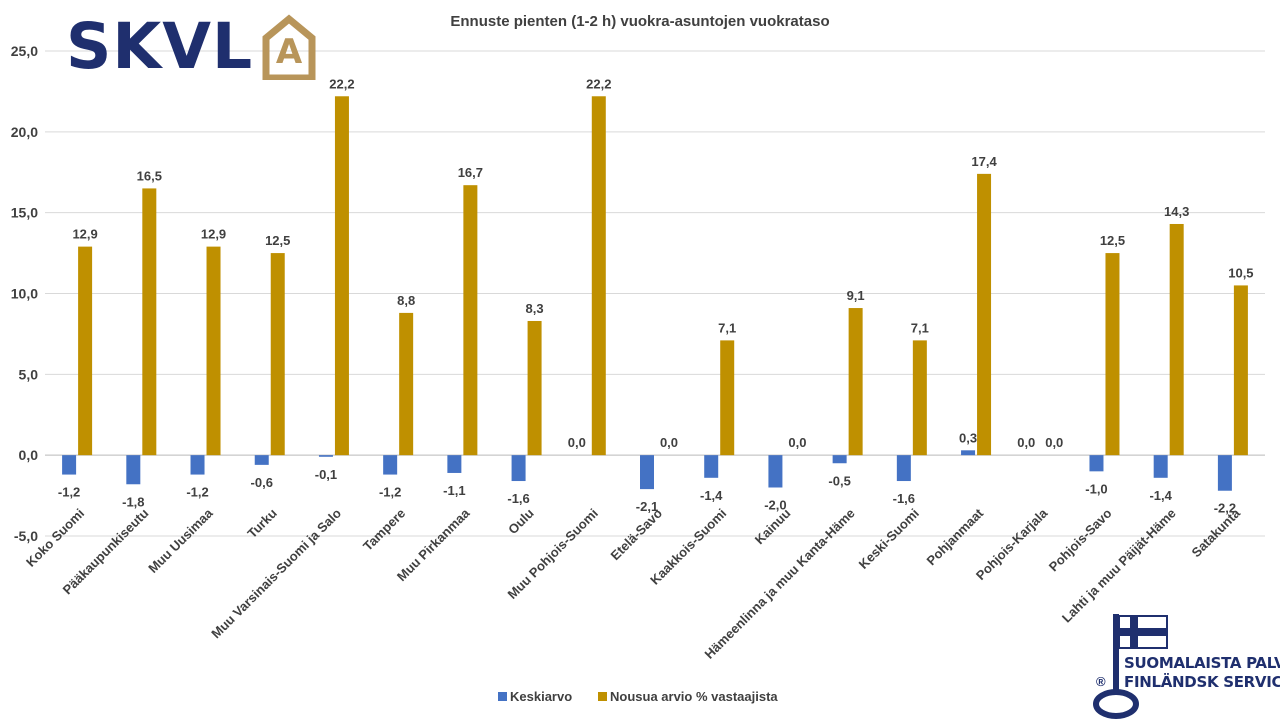  Describe the element at coordinates (24, 51) in the screenshot. I see `y-tick-label: 25,0` at that location.